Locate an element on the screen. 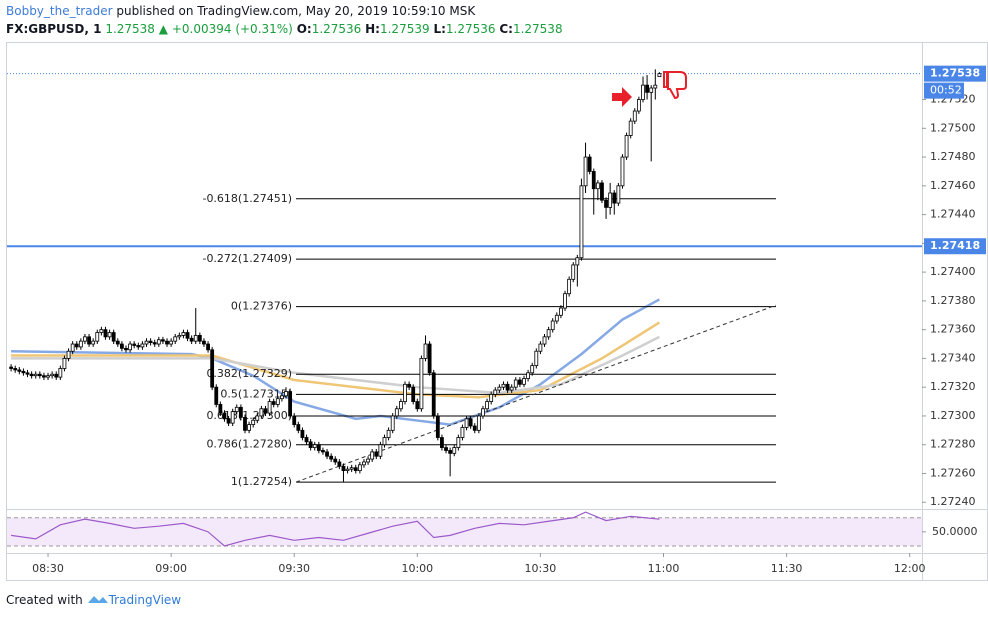 The height and width of the screenshot is (618, 988). countdown-box is located at coordinates (944, 90).